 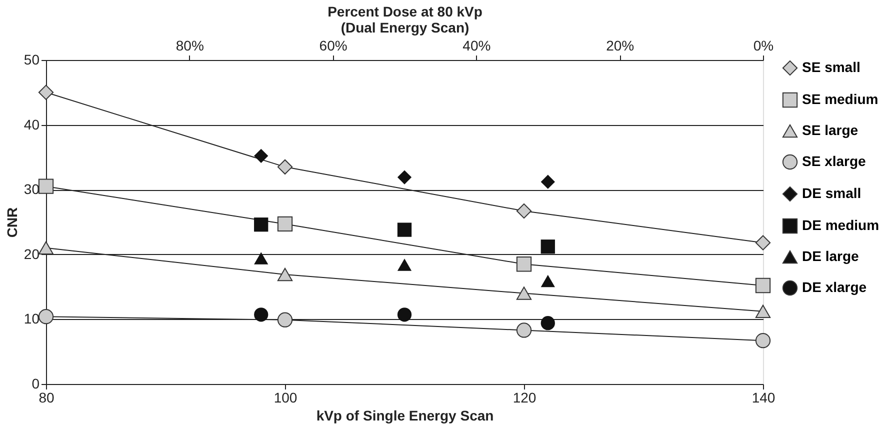 I want to click on x-tick-label: 120, so click(x=524, y=398).